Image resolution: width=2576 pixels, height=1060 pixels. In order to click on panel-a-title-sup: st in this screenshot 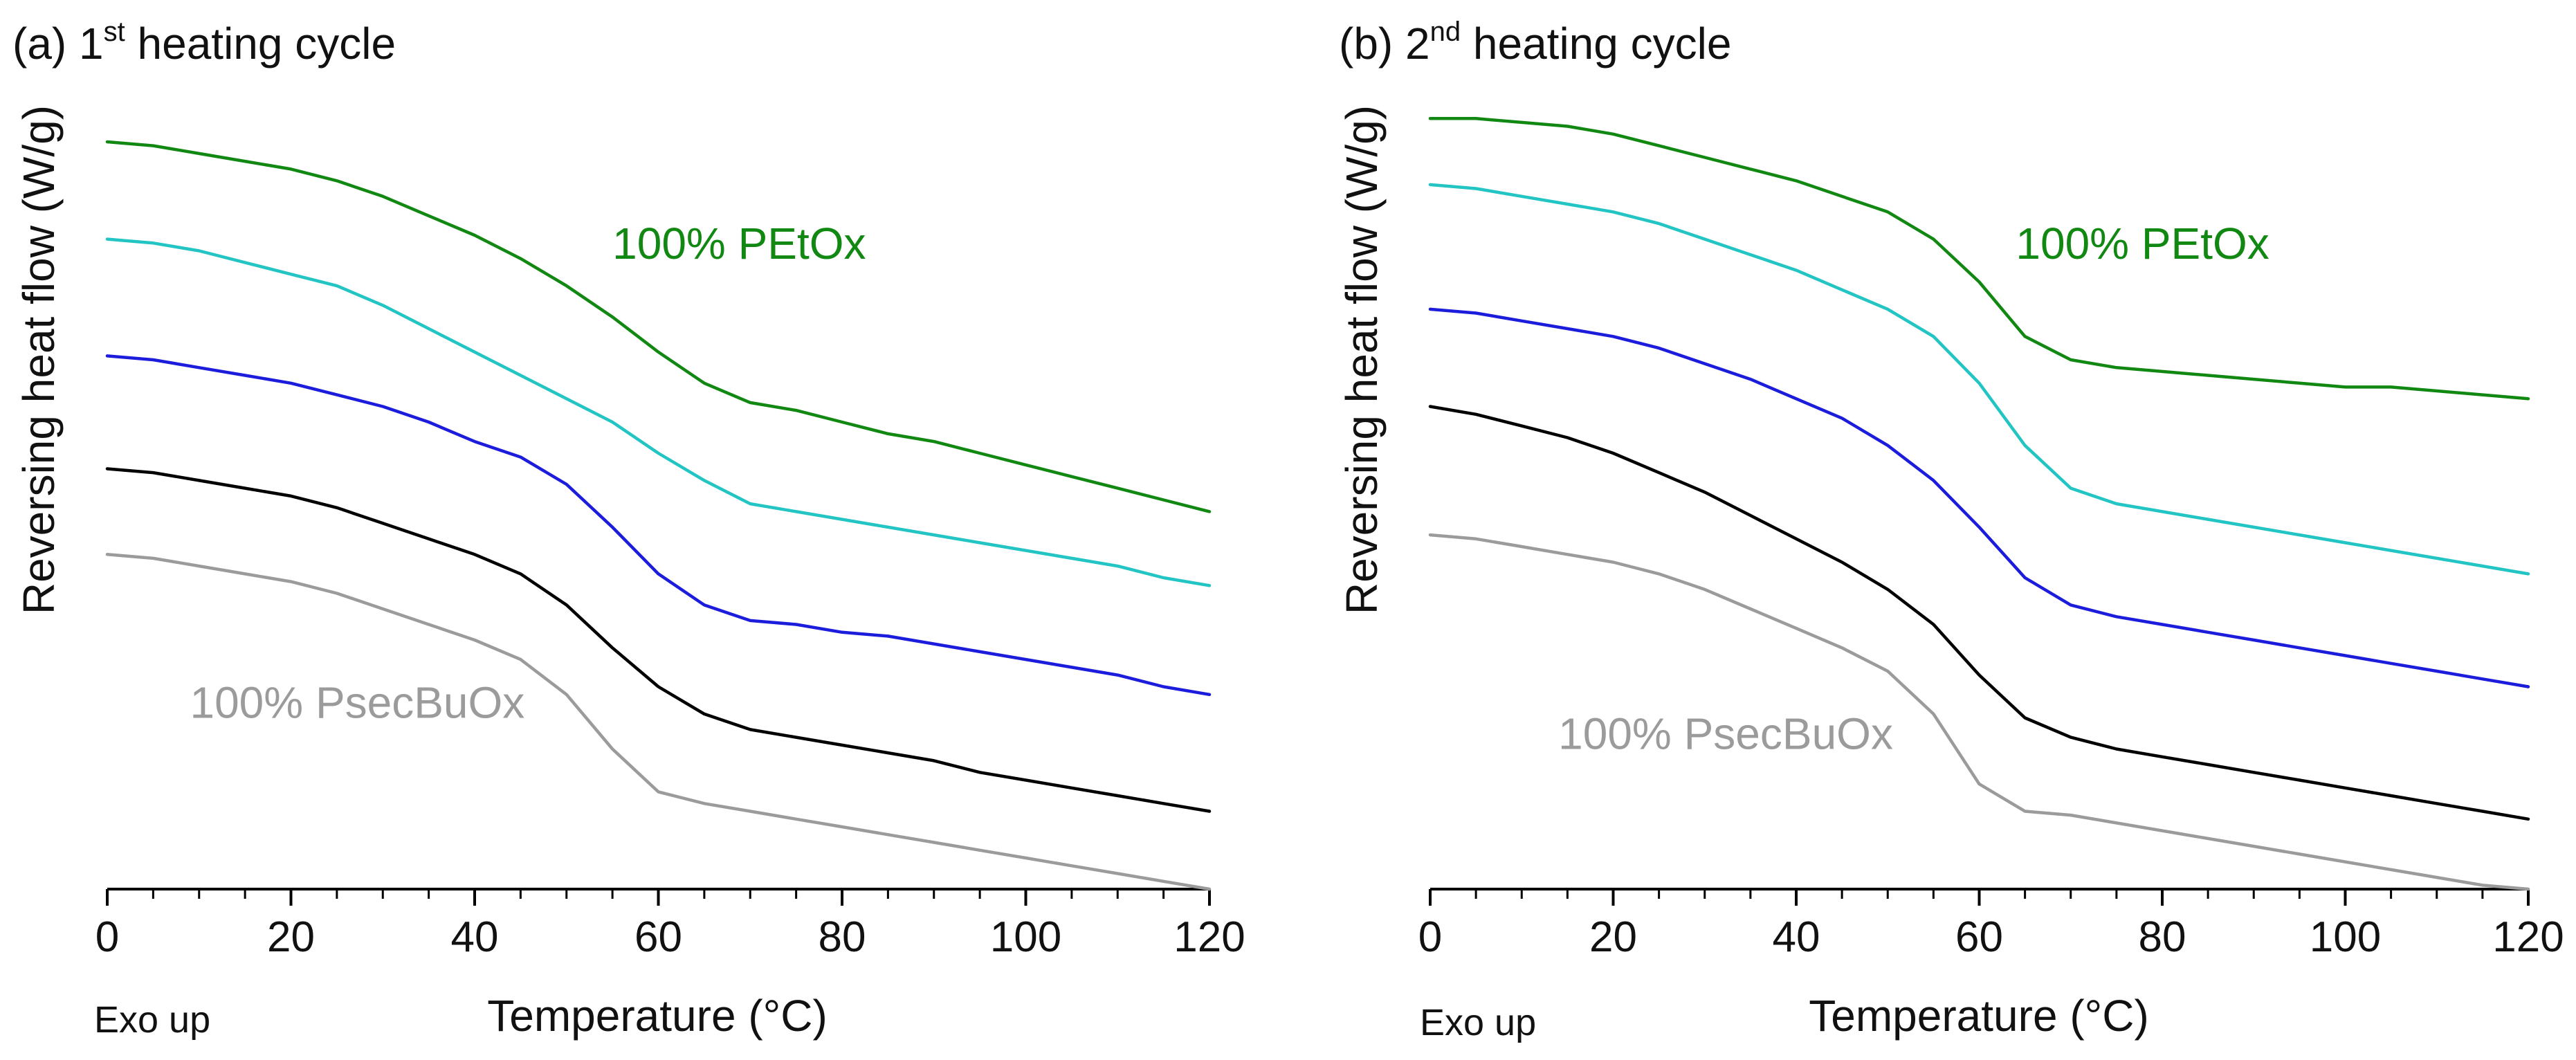, I will do `click(115, 32)`.